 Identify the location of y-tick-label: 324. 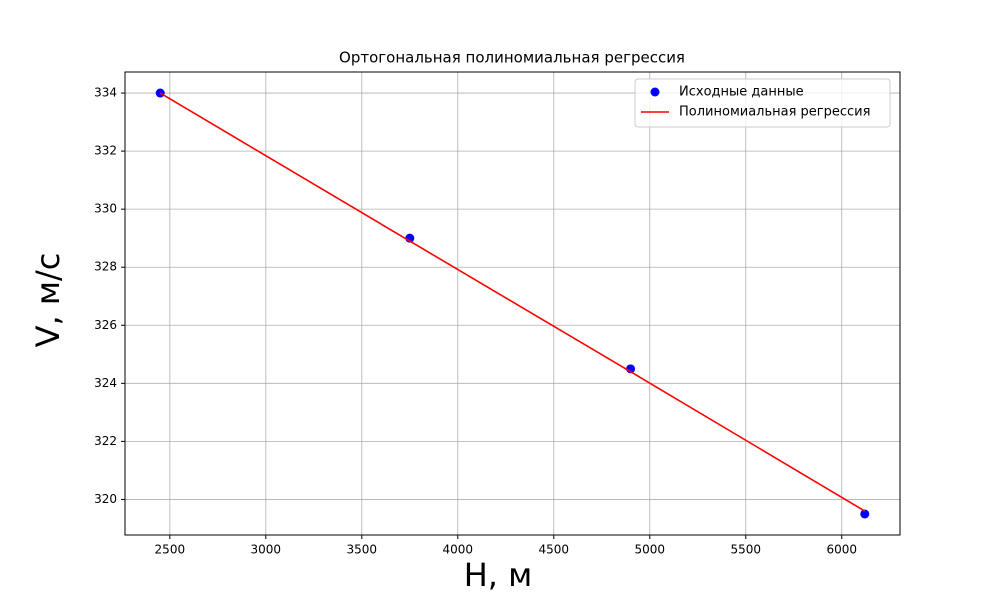
(105, 383).